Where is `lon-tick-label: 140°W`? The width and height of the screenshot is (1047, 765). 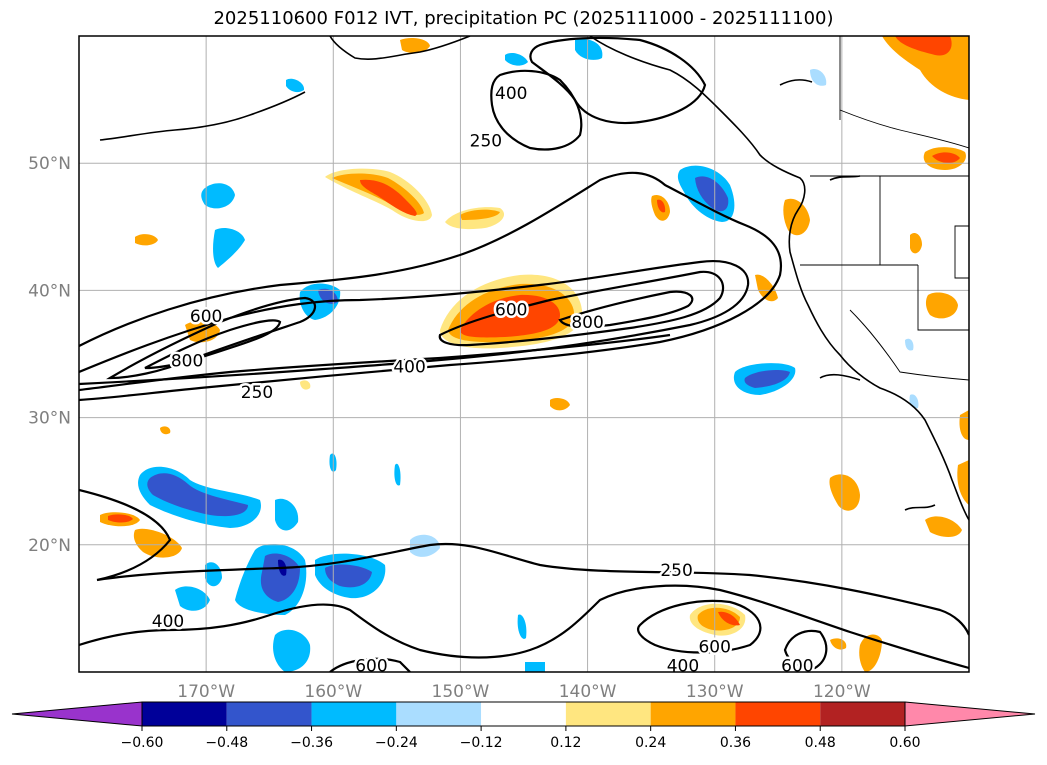
lon-tick-label: 140°W is located at coordinates (588, 692).